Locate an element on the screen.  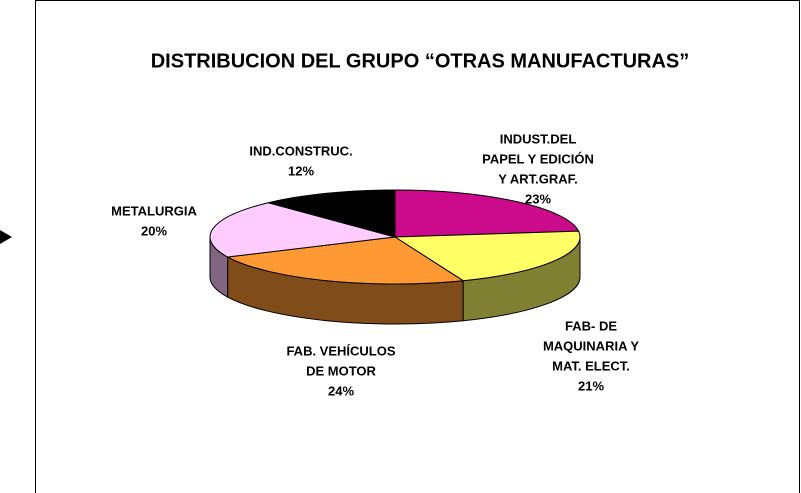
slice-label: PAPEL Y EDICIÓN is located at coordinates (538, 158).